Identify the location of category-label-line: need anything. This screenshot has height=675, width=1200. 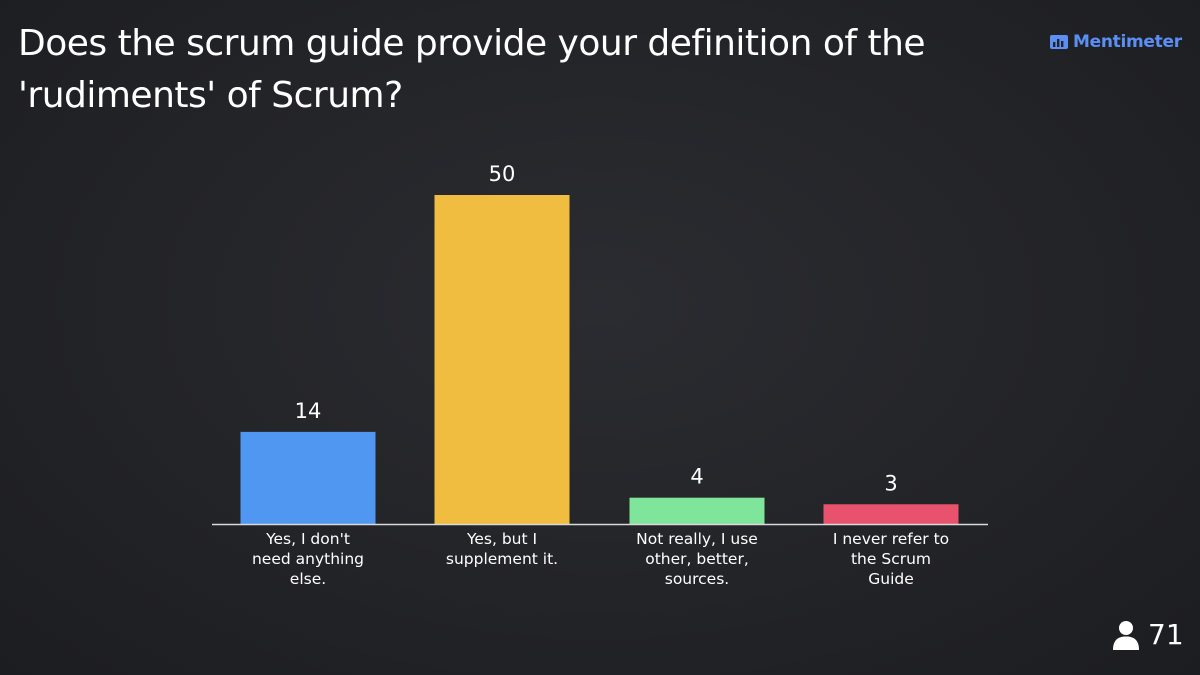
(308, 559).